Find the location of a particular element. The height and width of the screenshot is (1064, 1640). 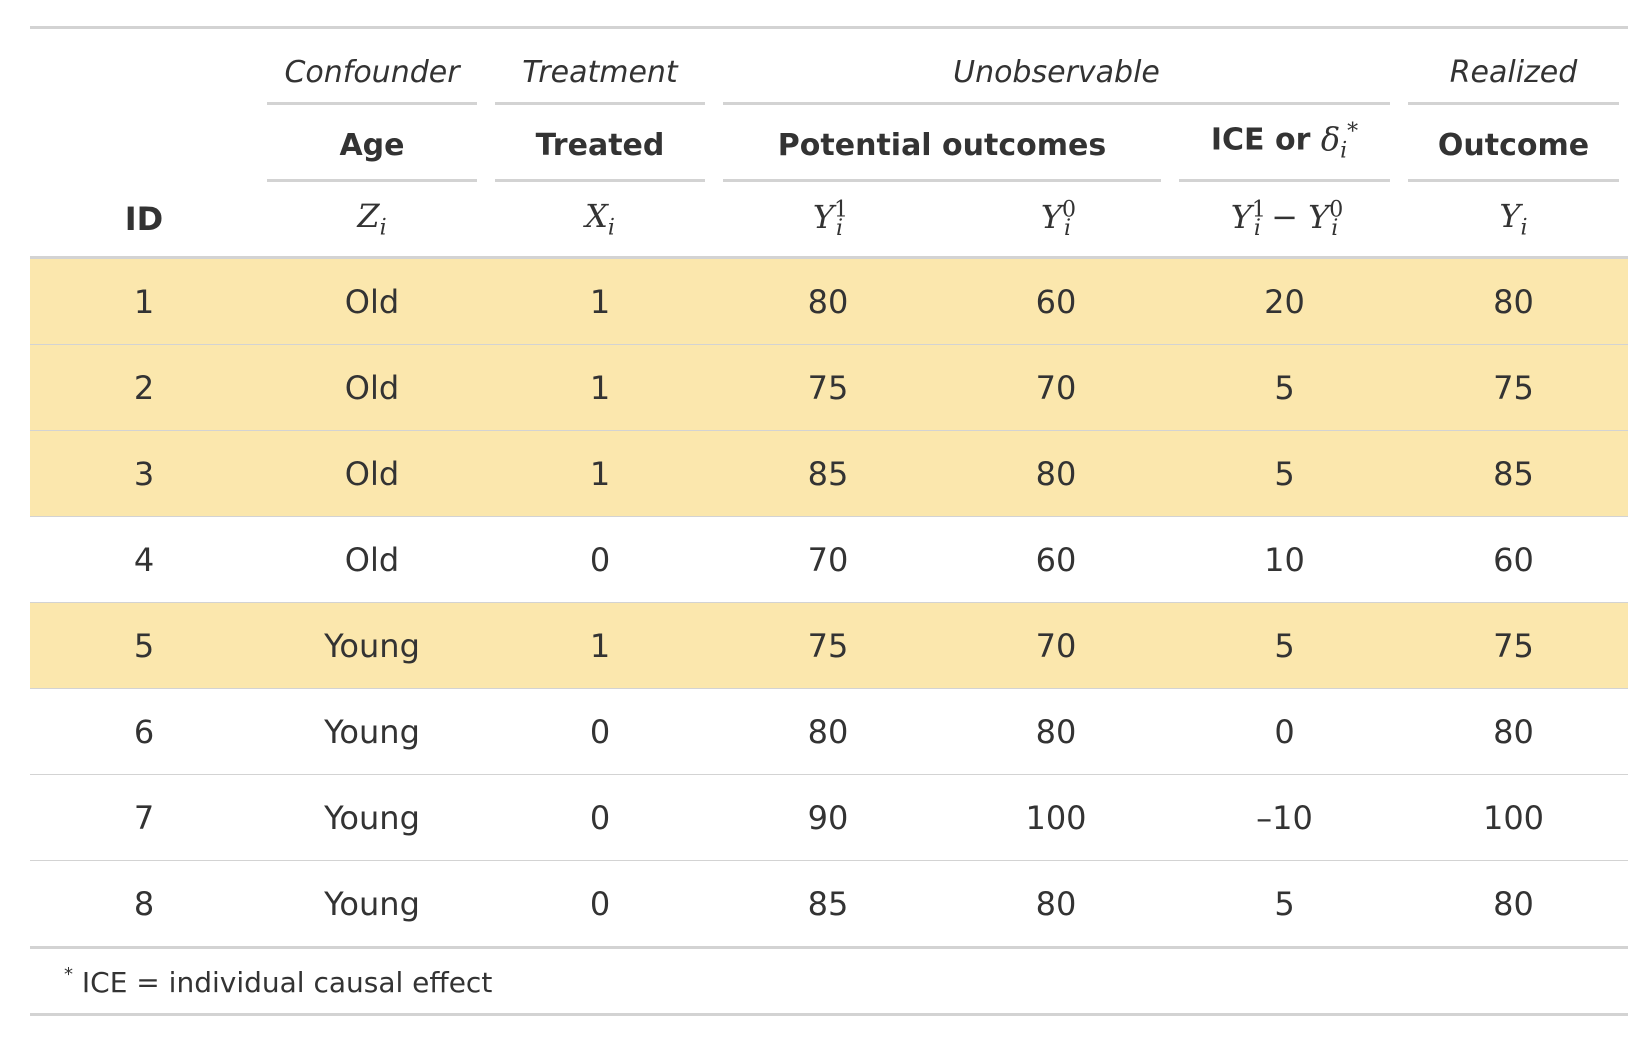

cell-ice: 20 is located at coordinates (1284, 301).